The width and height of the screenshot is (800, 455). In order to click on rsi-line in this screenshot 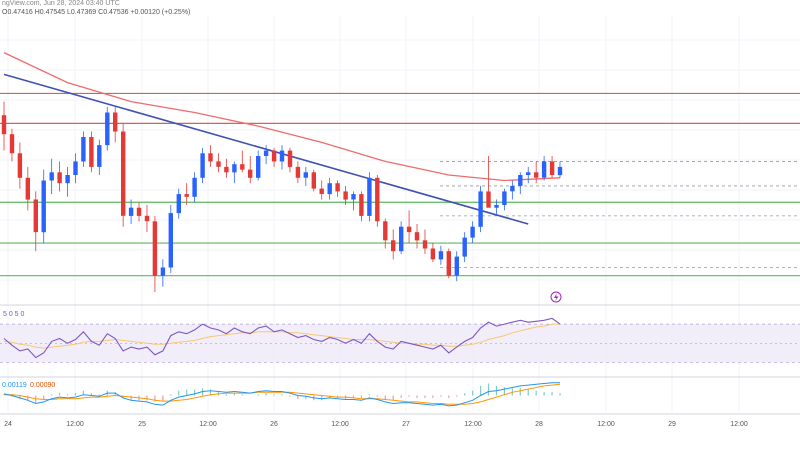, I will do `click(282, 338)`.